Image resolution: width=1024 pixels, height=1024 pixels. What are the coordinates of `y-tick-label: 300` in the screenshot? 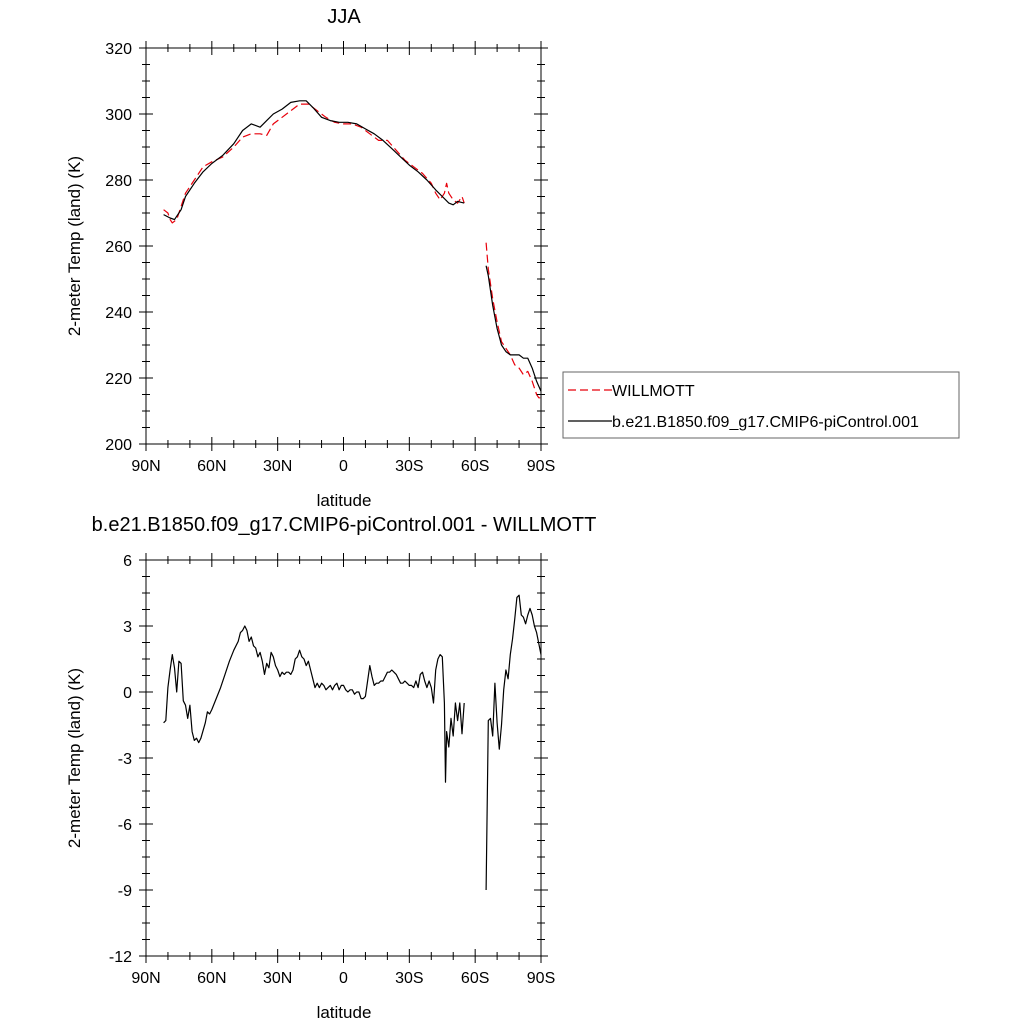 It's located at (118, 115).